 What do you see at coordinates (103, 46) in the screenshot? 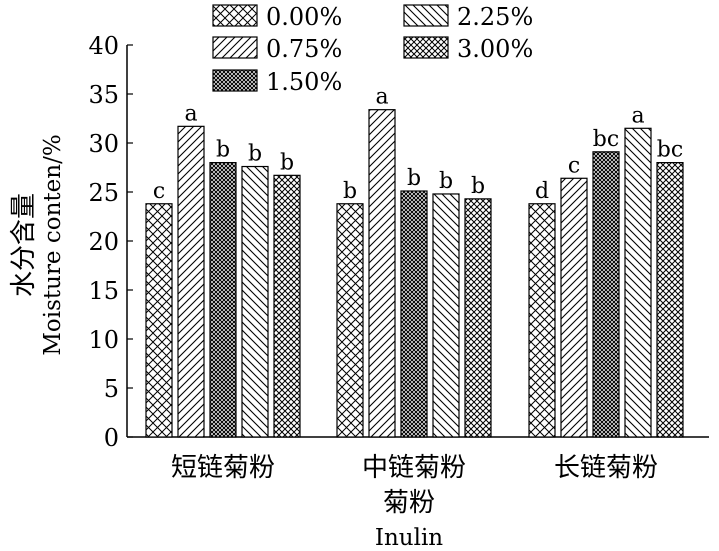
I see `y-tick-label: 40` at bounding box center [103, 46].